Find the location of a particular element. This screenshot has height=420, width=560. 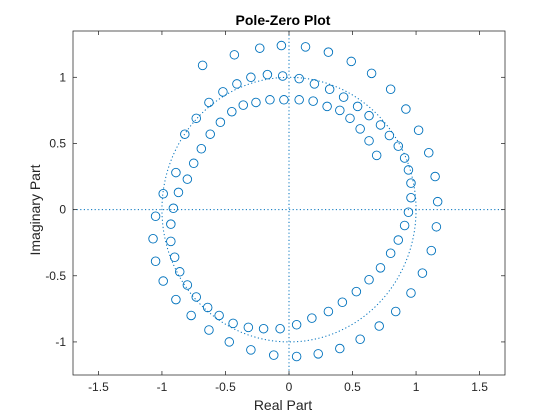

y-tick-label: 0 is located at coordinates (62, 210).